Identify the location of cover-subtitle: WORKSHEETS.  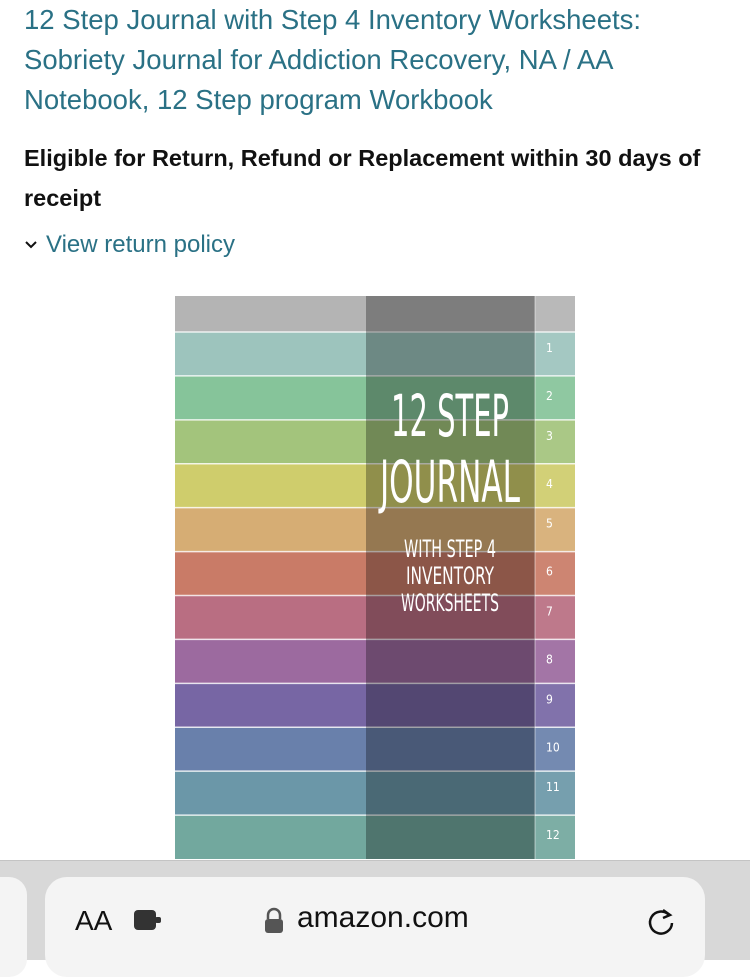
(450, 603).